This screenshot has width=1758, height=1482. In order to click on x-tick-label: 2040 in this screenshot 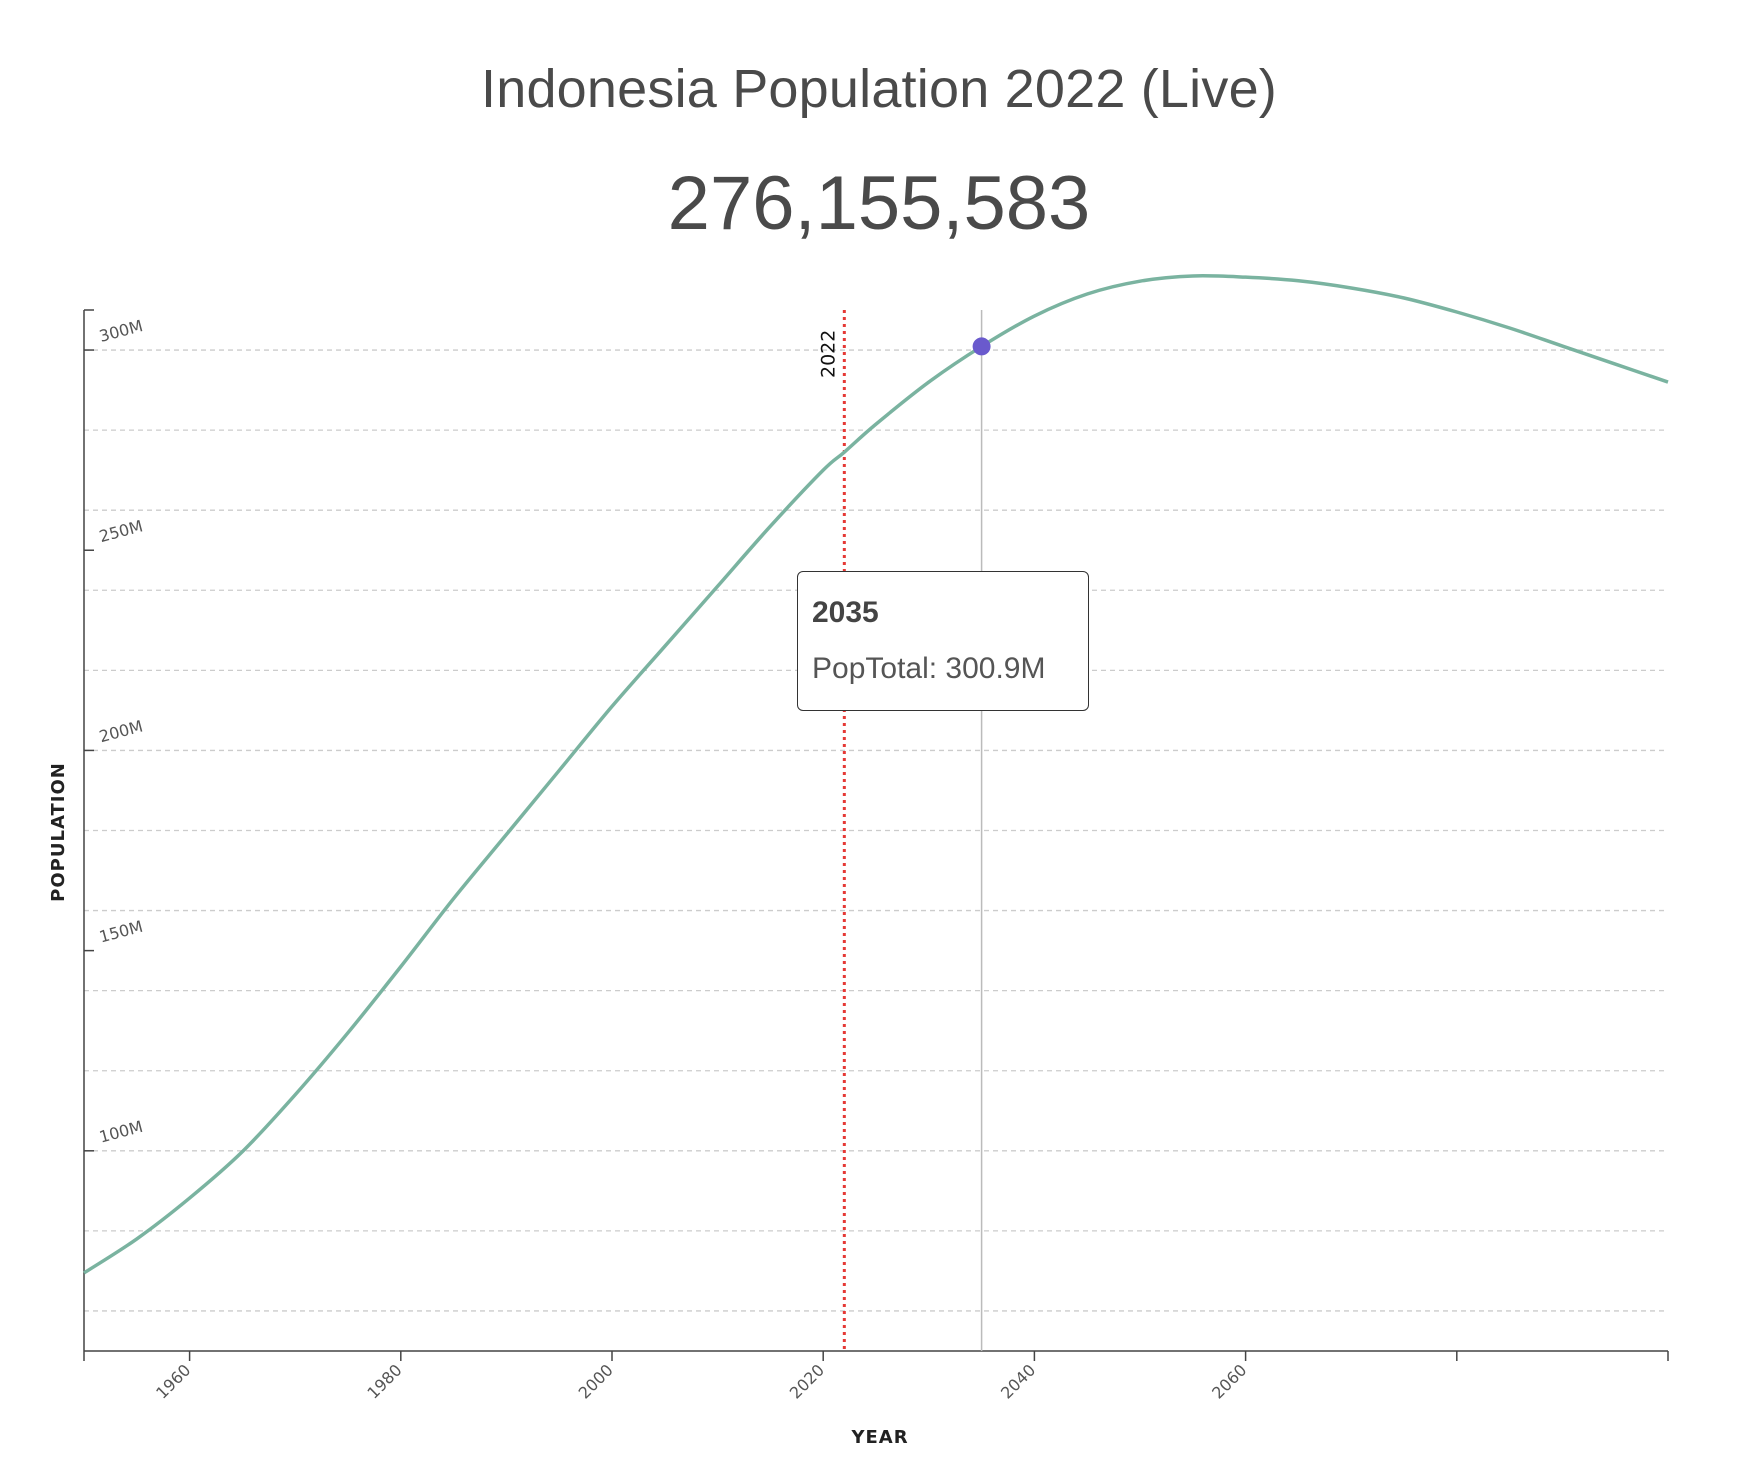, I will do `click(1018, 1381)`.